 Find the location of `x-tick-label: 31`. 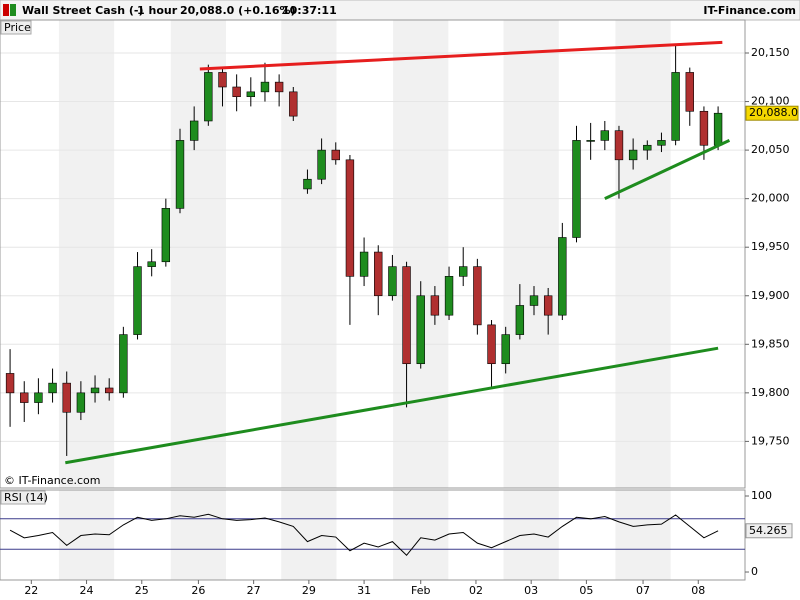

x-tick-label: 31 is located at coordinates (364, 590).